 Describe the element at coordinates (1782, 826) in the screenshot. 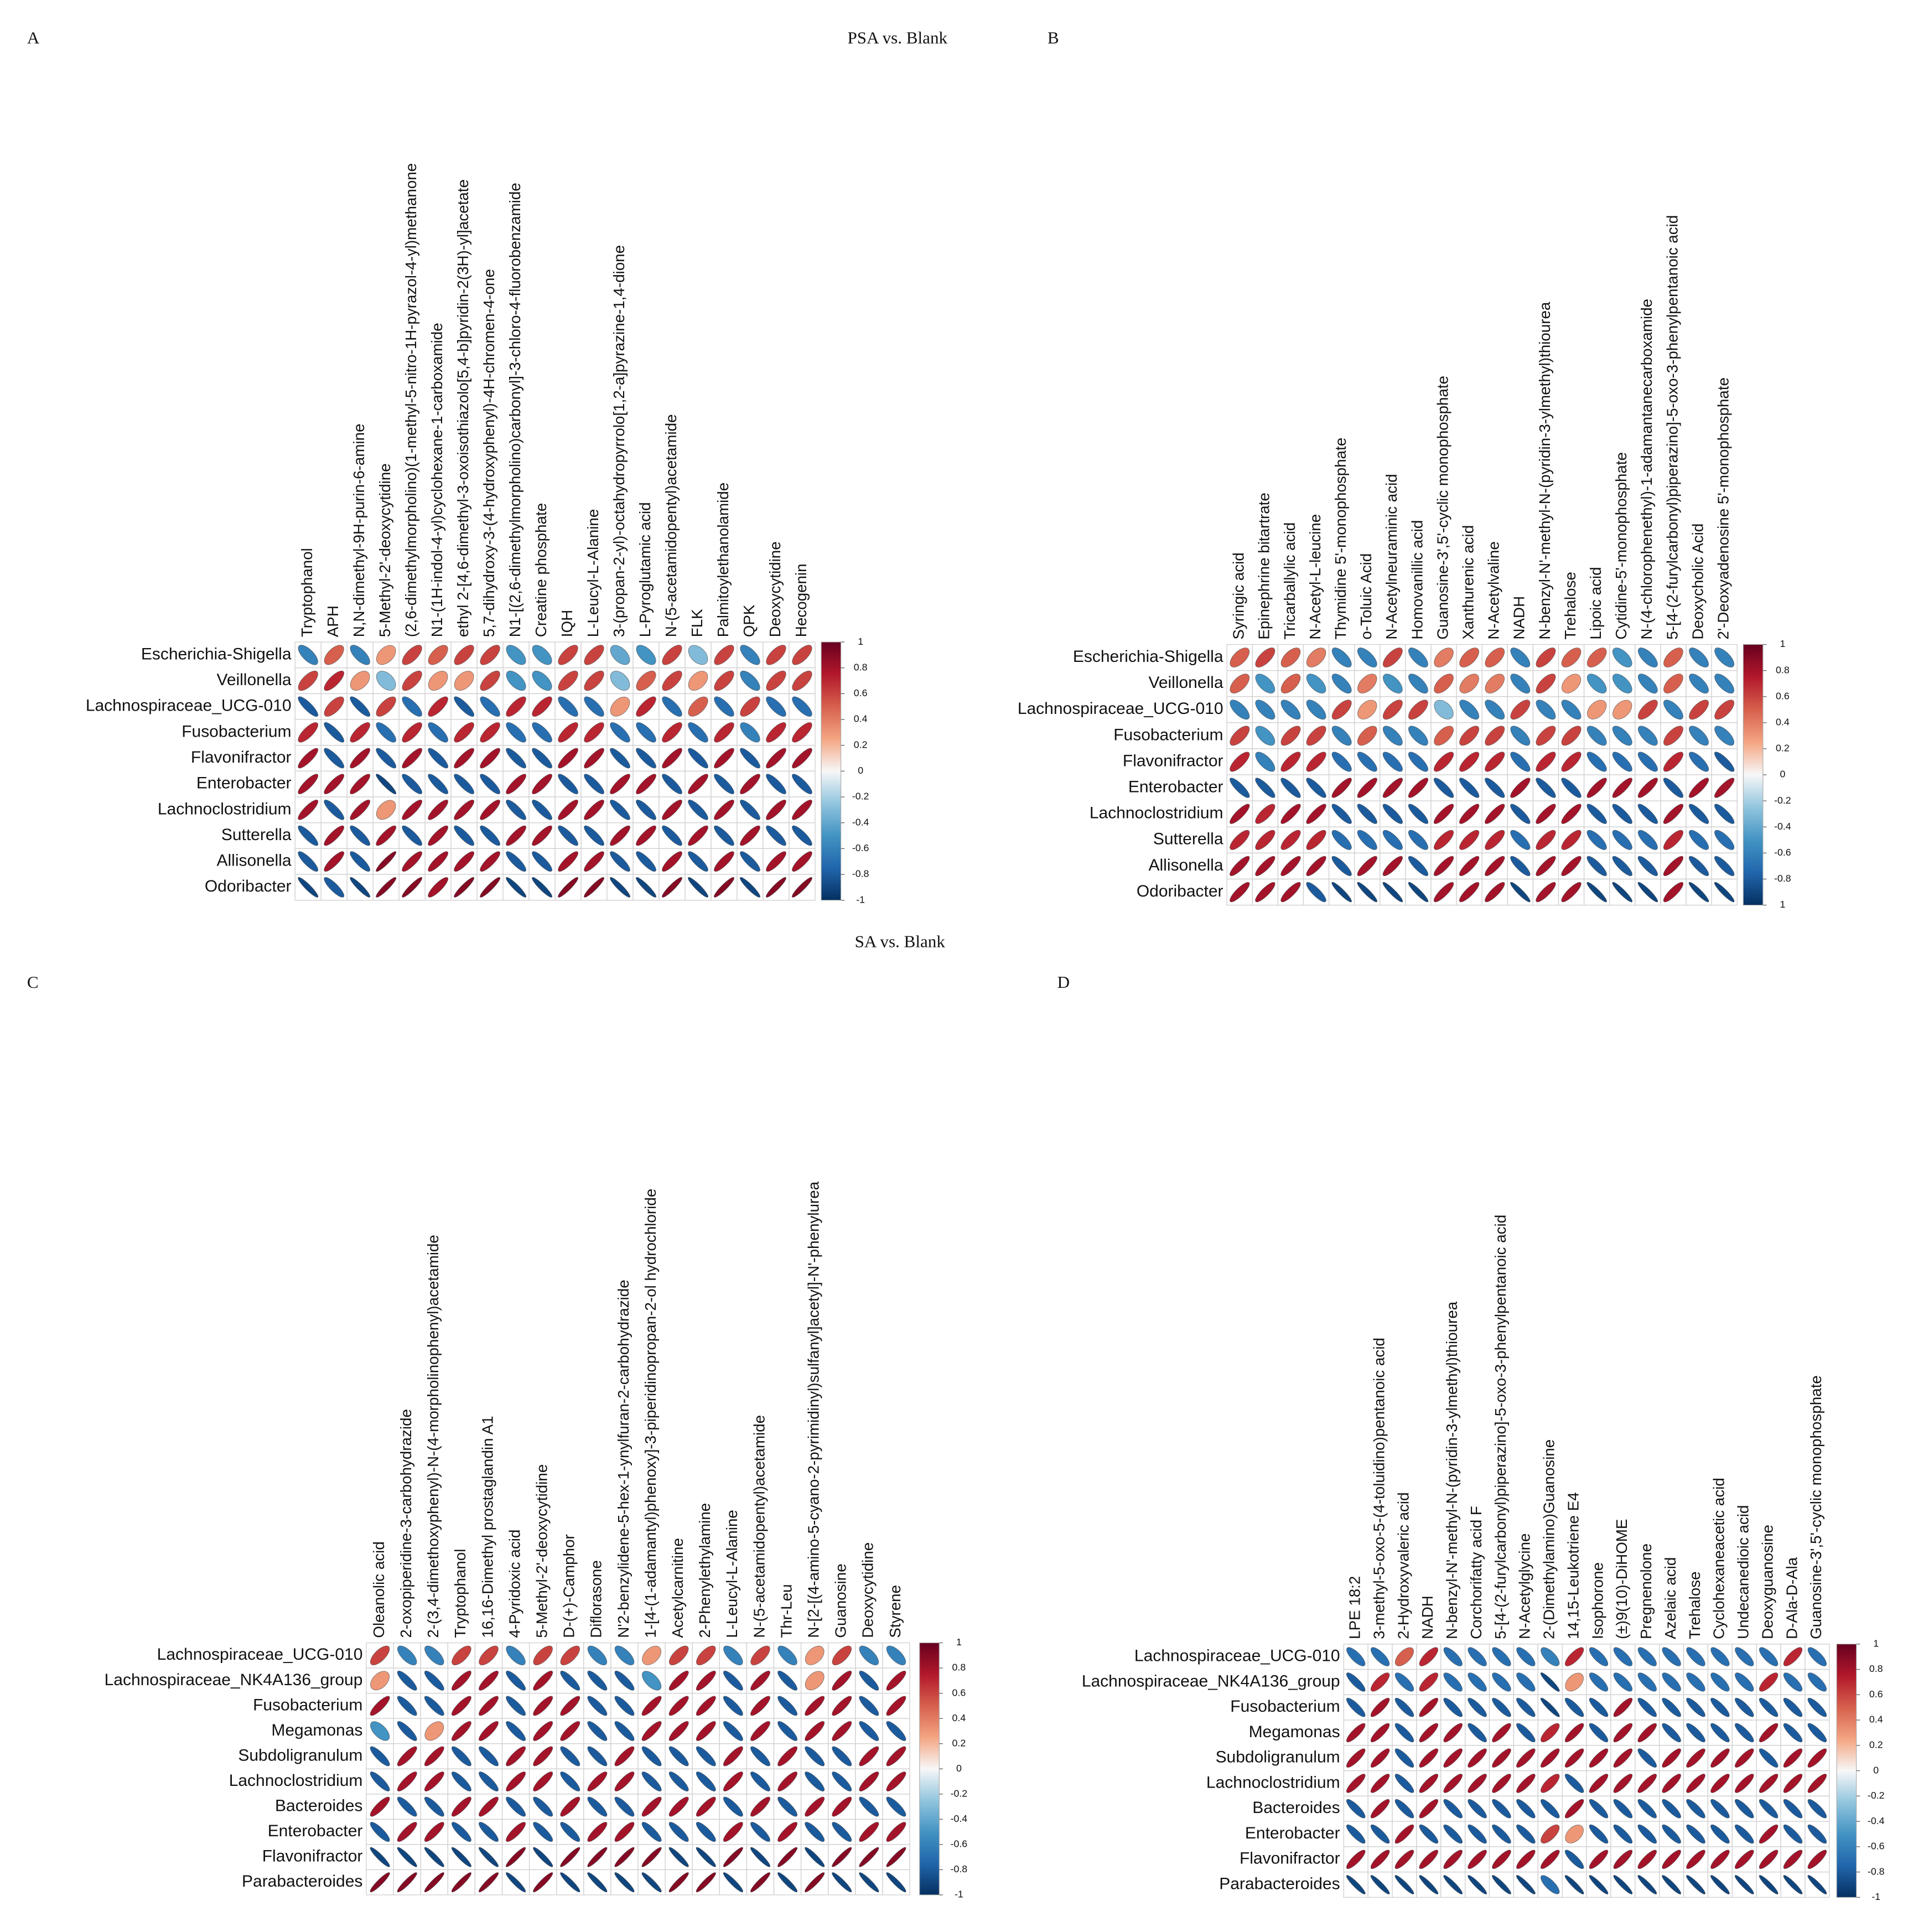

I see `colorbar-tick-label: -0.4` at that location.